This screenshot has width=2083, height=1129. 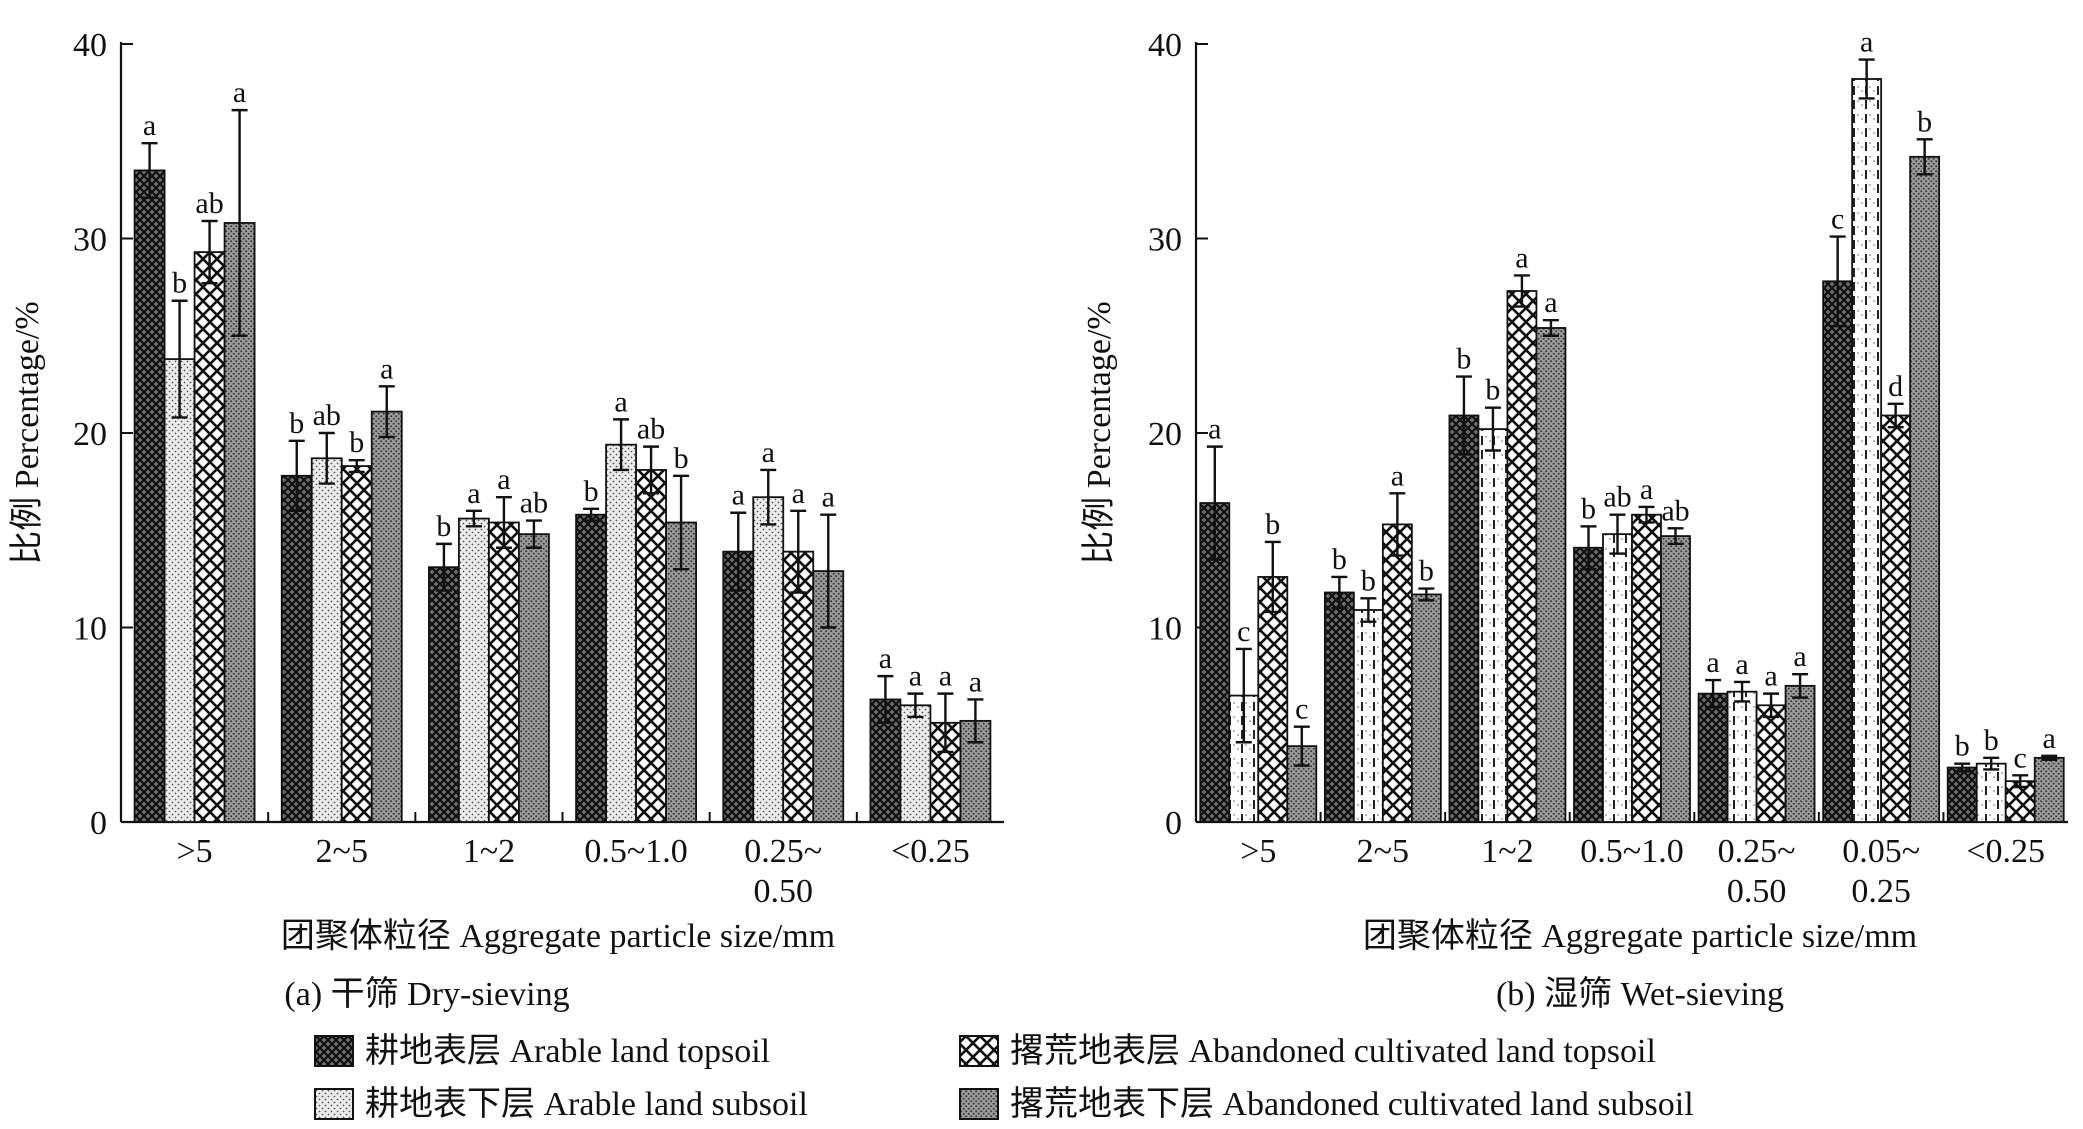 I want to click on bar-0-05-0-25-s2, so click(x=1867, y=450).